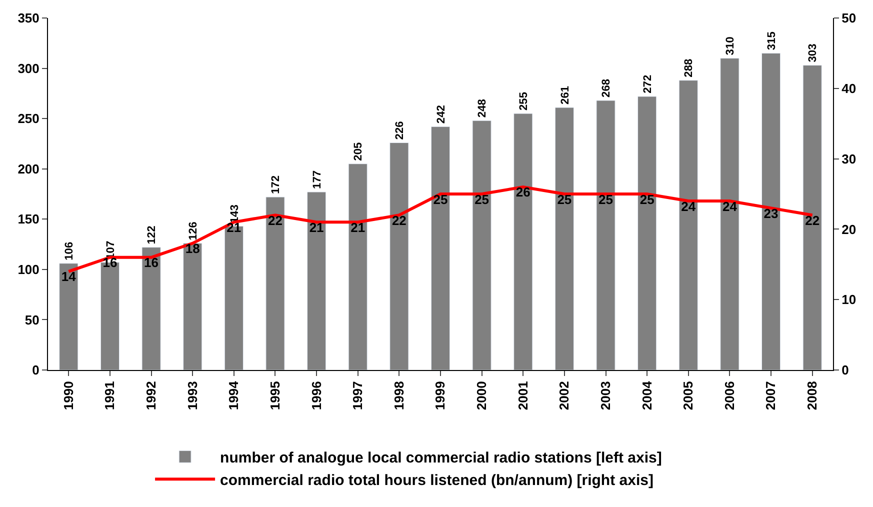 This screenshot has height=507, width=873. Describe the element at coordinates (729, 395) in the screenshot. I see `x-tick-label: 2006` at that location.